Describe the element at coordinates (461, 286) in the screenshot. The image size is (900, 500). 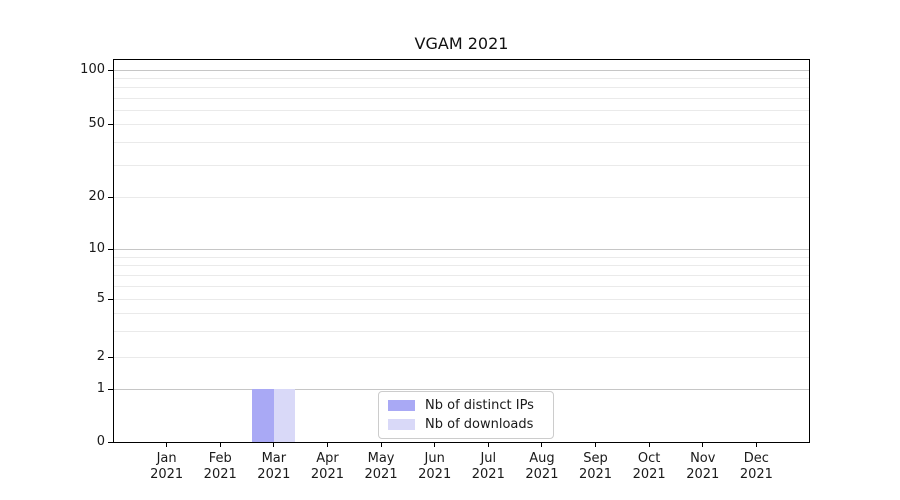
I see `gridline-minor-y6` at that location.